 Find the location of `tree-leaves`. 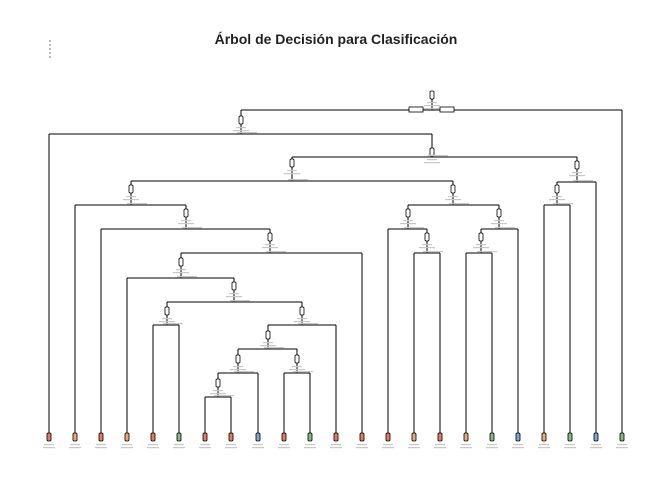

tree-leaves is located at coordinates (335, 440).